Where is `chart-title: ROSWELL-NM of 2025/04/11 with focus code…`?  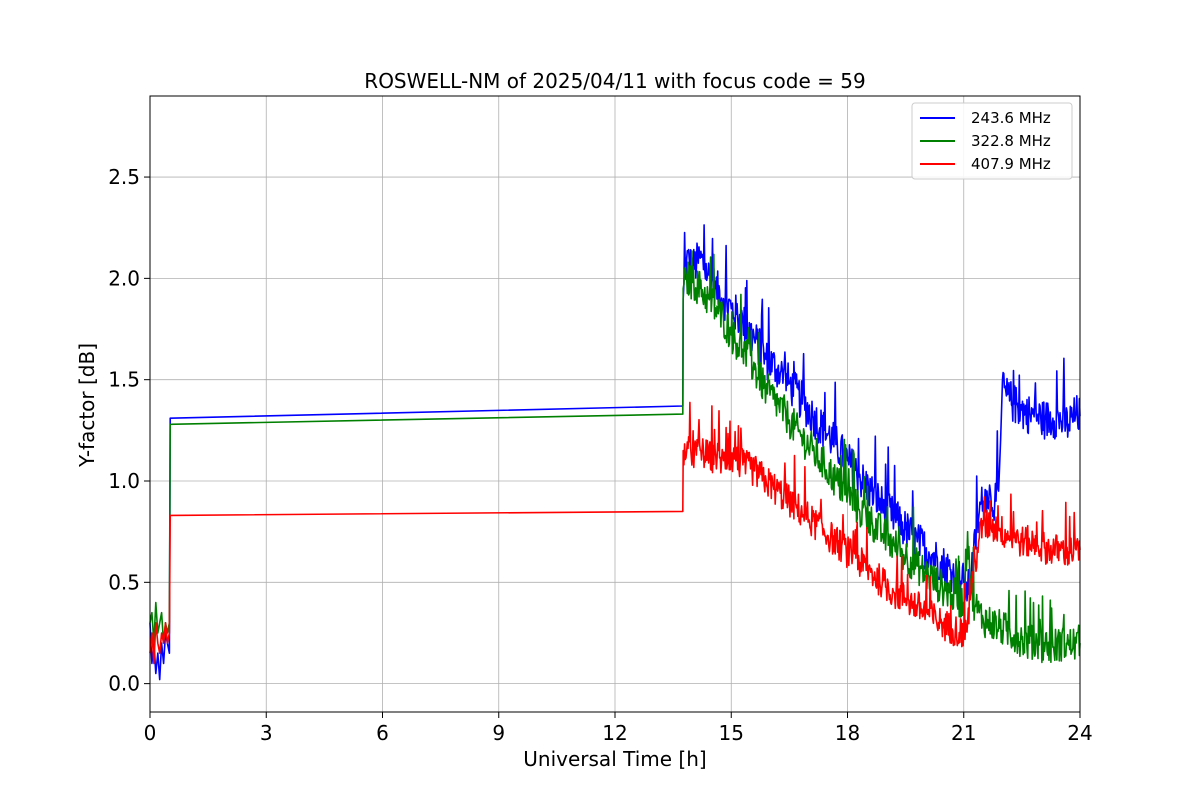
chart-title: ROSWELL-NM of 2025/04/11 with focus code… is located at coordinates (614, 81).